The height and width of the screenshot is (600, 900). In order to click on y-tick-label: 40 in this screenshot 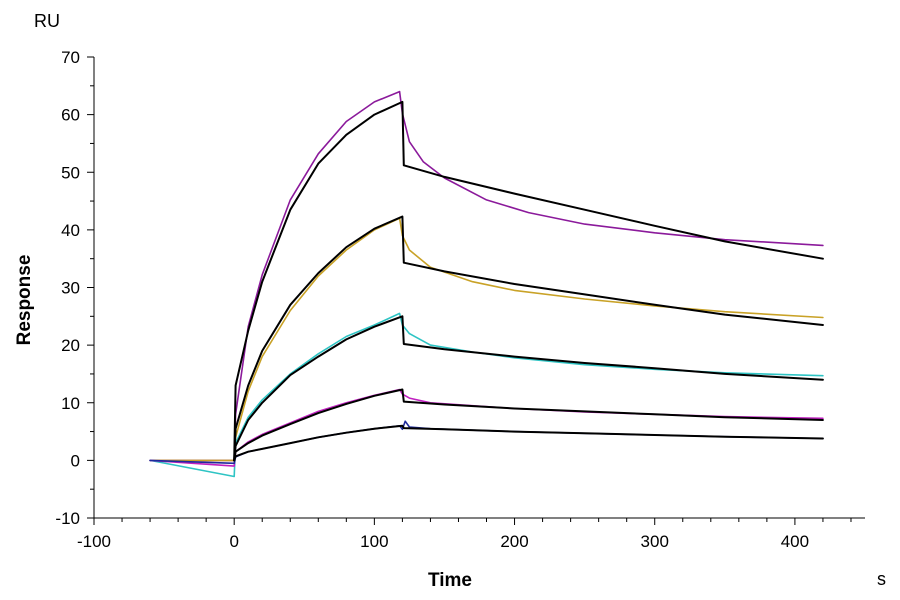, I will do `click(70, 230)`.